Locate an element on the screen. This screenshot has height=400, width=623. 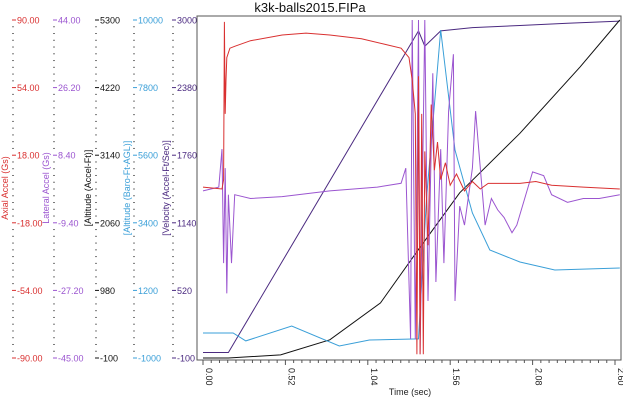
y-tick-label: 980 is located at coordinates (107, 291).